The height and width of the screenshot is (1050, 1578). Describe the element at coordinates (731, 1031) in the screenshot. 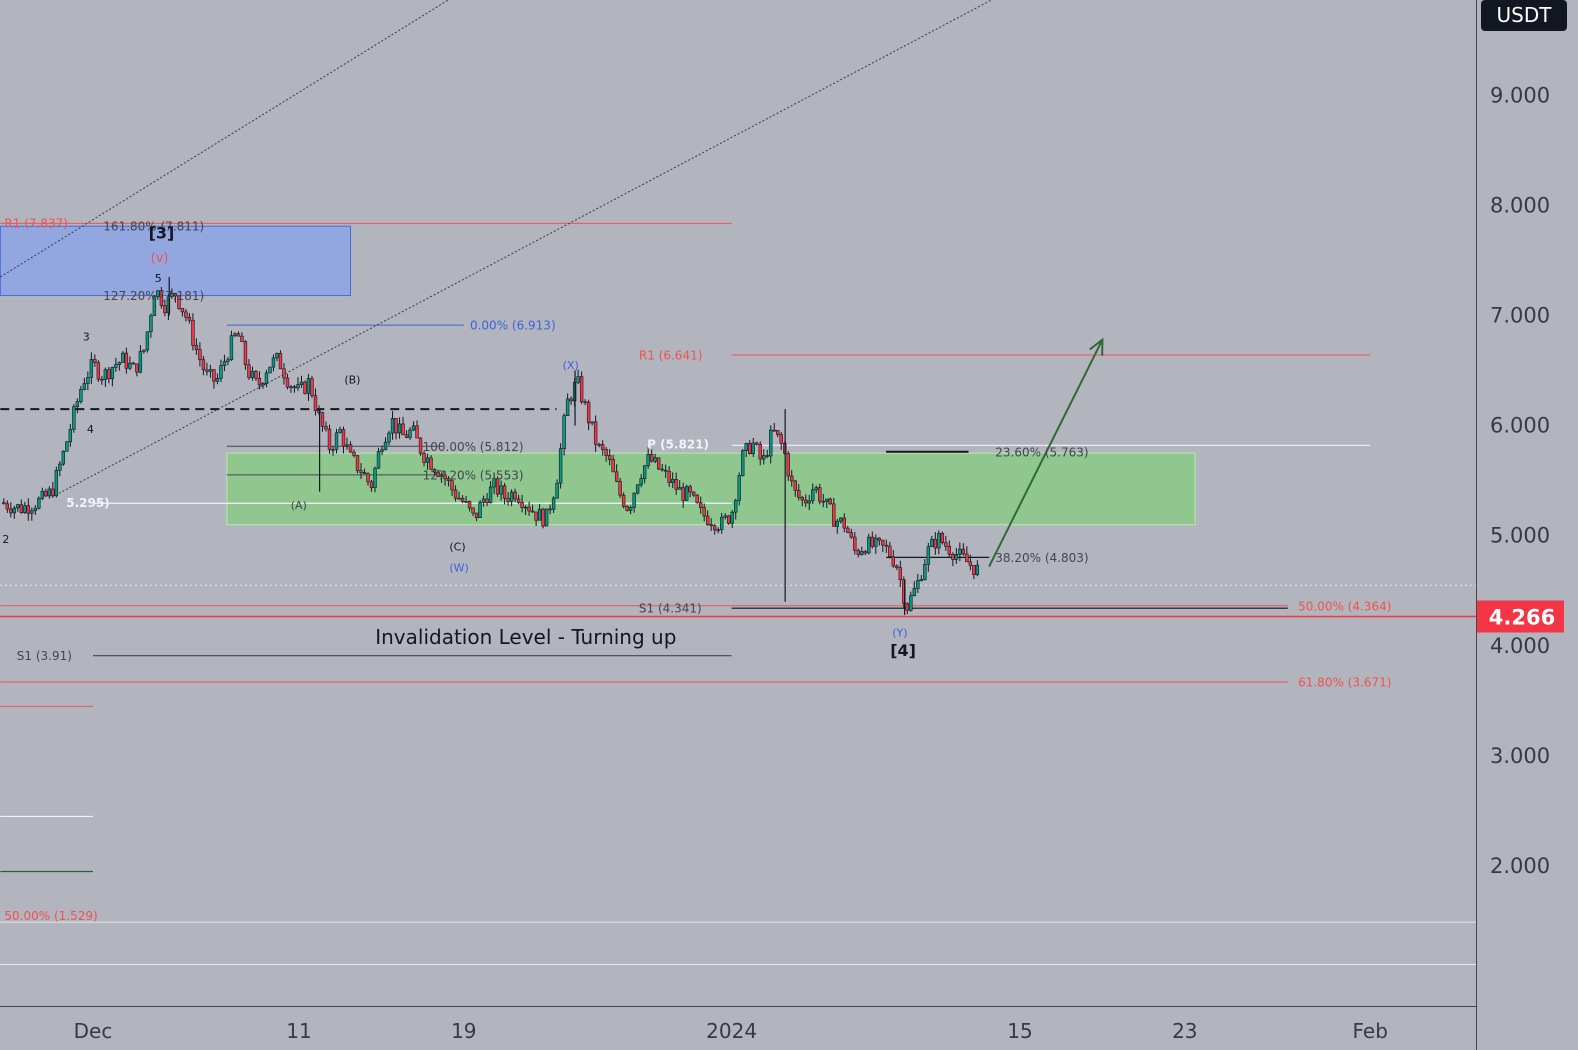

I see `time-axis-ticks: Dec 11 19 2024 15 23 Feb` at that location.